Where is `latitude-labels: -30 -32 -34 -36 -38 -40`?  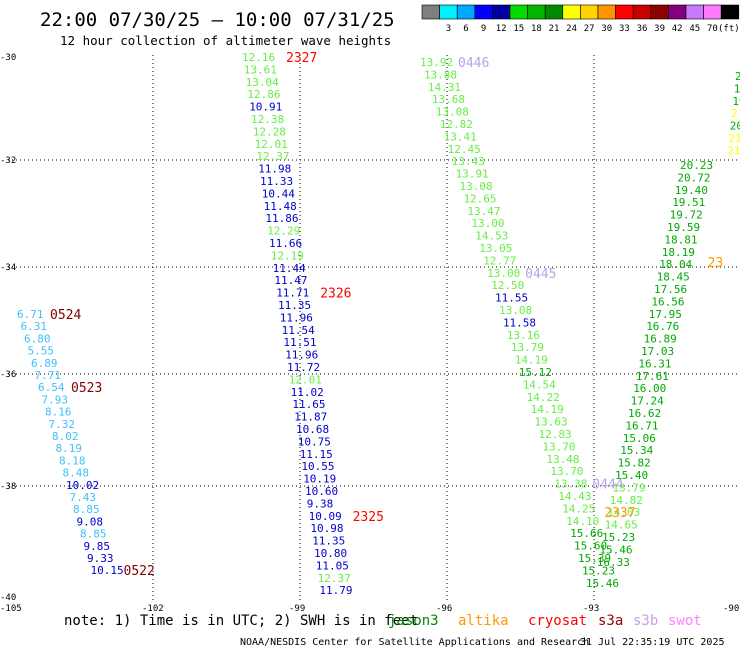
latitude-labels: -30 -32 -34 -36 -38 -40 is located at coordinates (8, 328).